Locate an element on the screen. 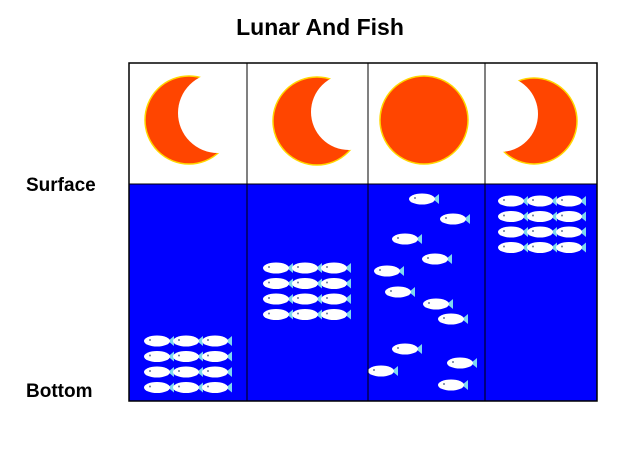 The width and height of the screenshot is (640, 450). moon-row is located at coordinates (361, 120).